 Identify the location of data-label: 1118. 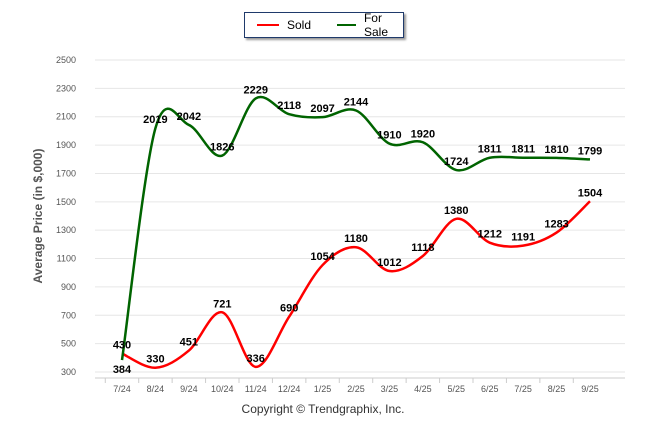
(422, 248).